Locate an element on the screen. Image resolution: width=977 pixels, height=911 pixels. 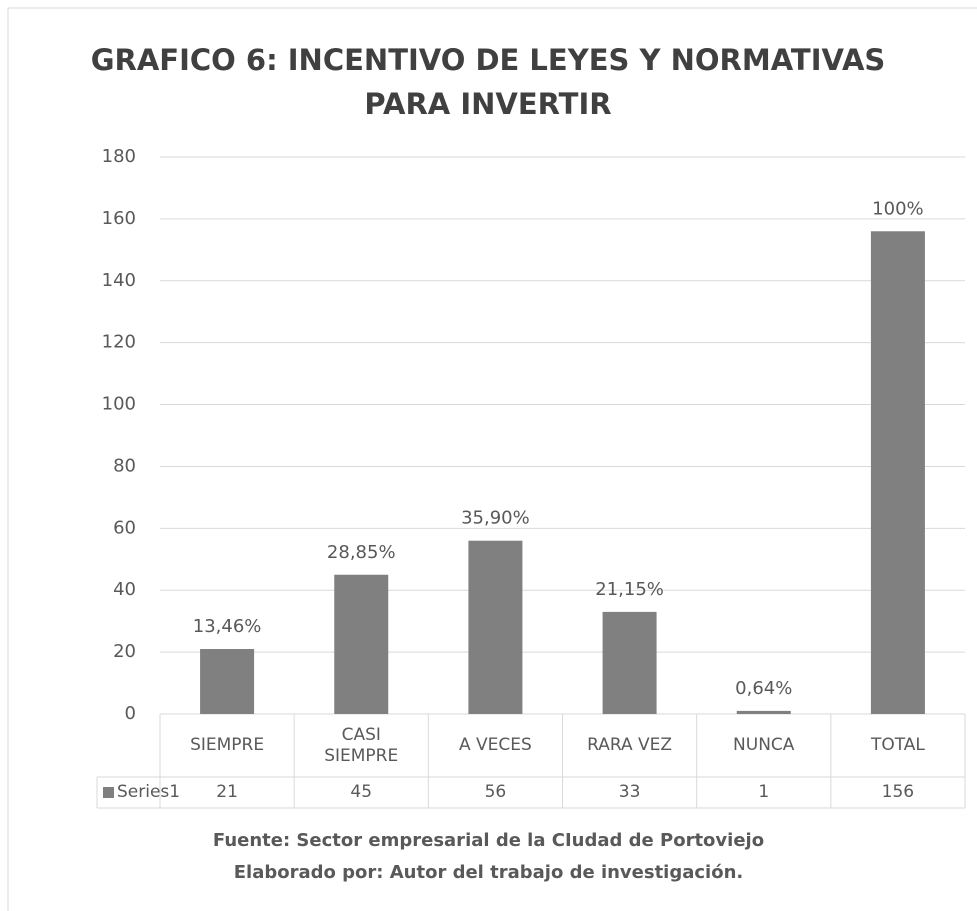
data-label: 13,46% is located at coordinates (227, 626).